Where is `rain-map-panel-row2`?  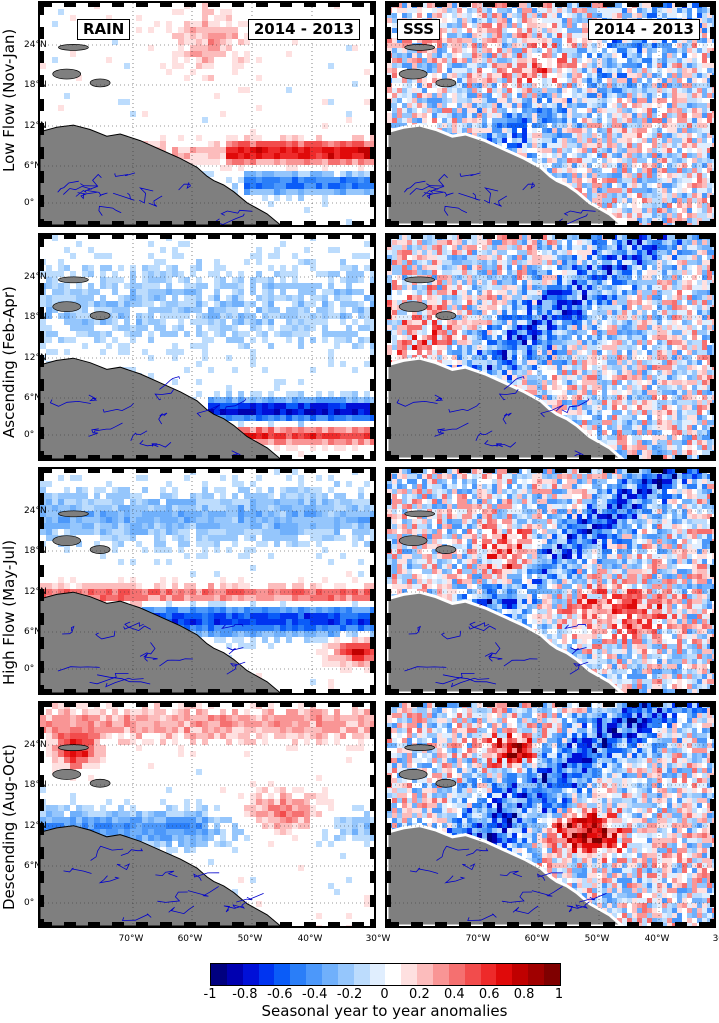 rain-map-panel-row2 is located at coordinates (207, 347).